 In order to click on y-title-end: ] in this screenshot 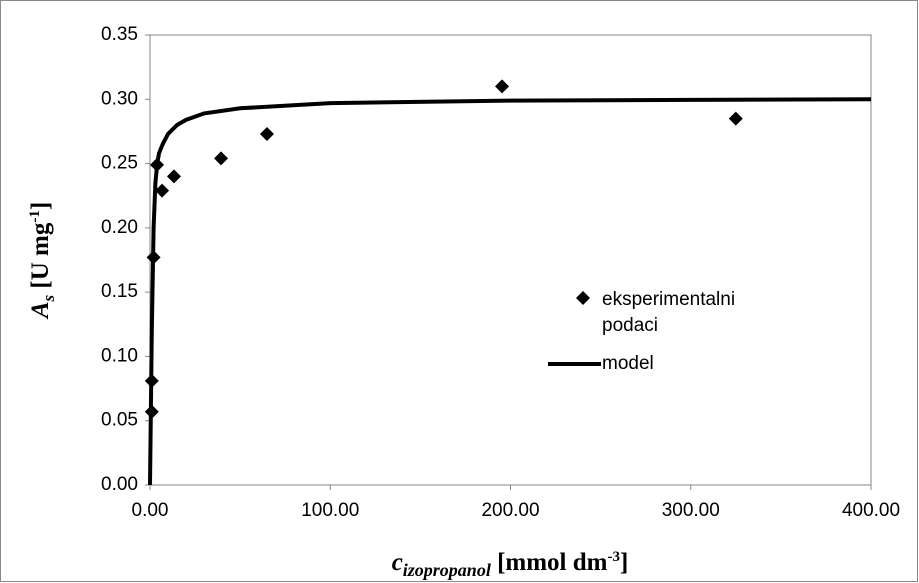, I will do `click(40, 206)`.